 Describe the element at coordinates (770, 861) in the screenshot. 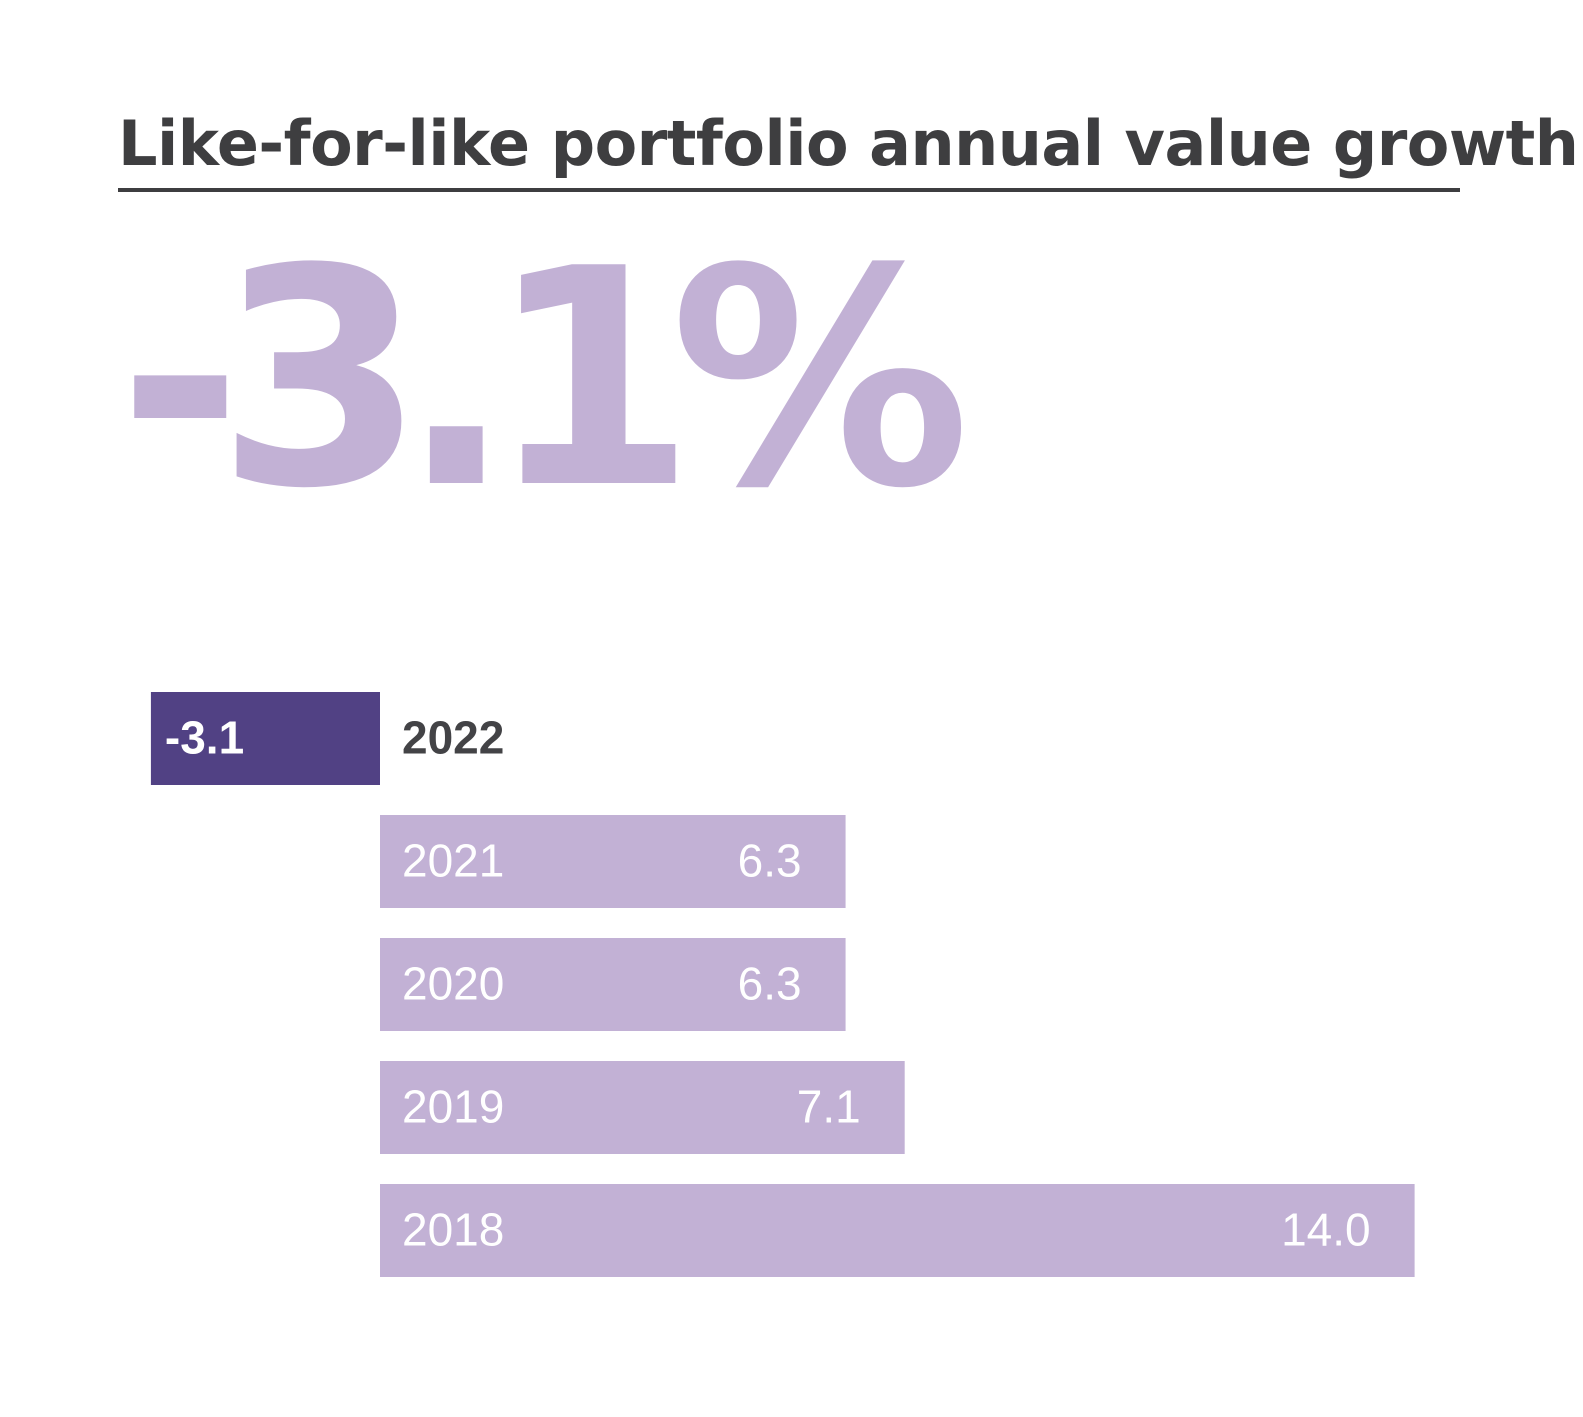

I see `value-label-2021: 6.3` at that location.